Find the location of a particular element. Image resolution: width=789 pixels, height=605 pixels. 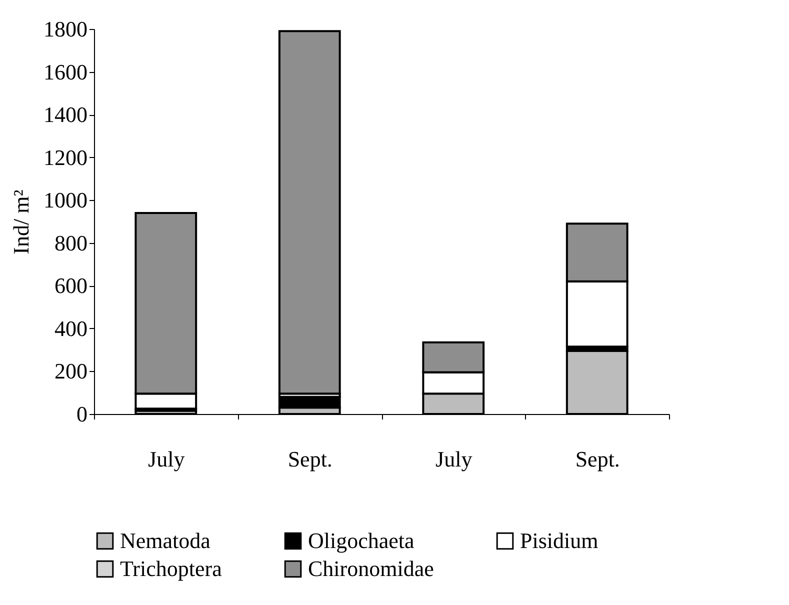

legend-label: Oligochaeta is located at coordinates (361, 540).